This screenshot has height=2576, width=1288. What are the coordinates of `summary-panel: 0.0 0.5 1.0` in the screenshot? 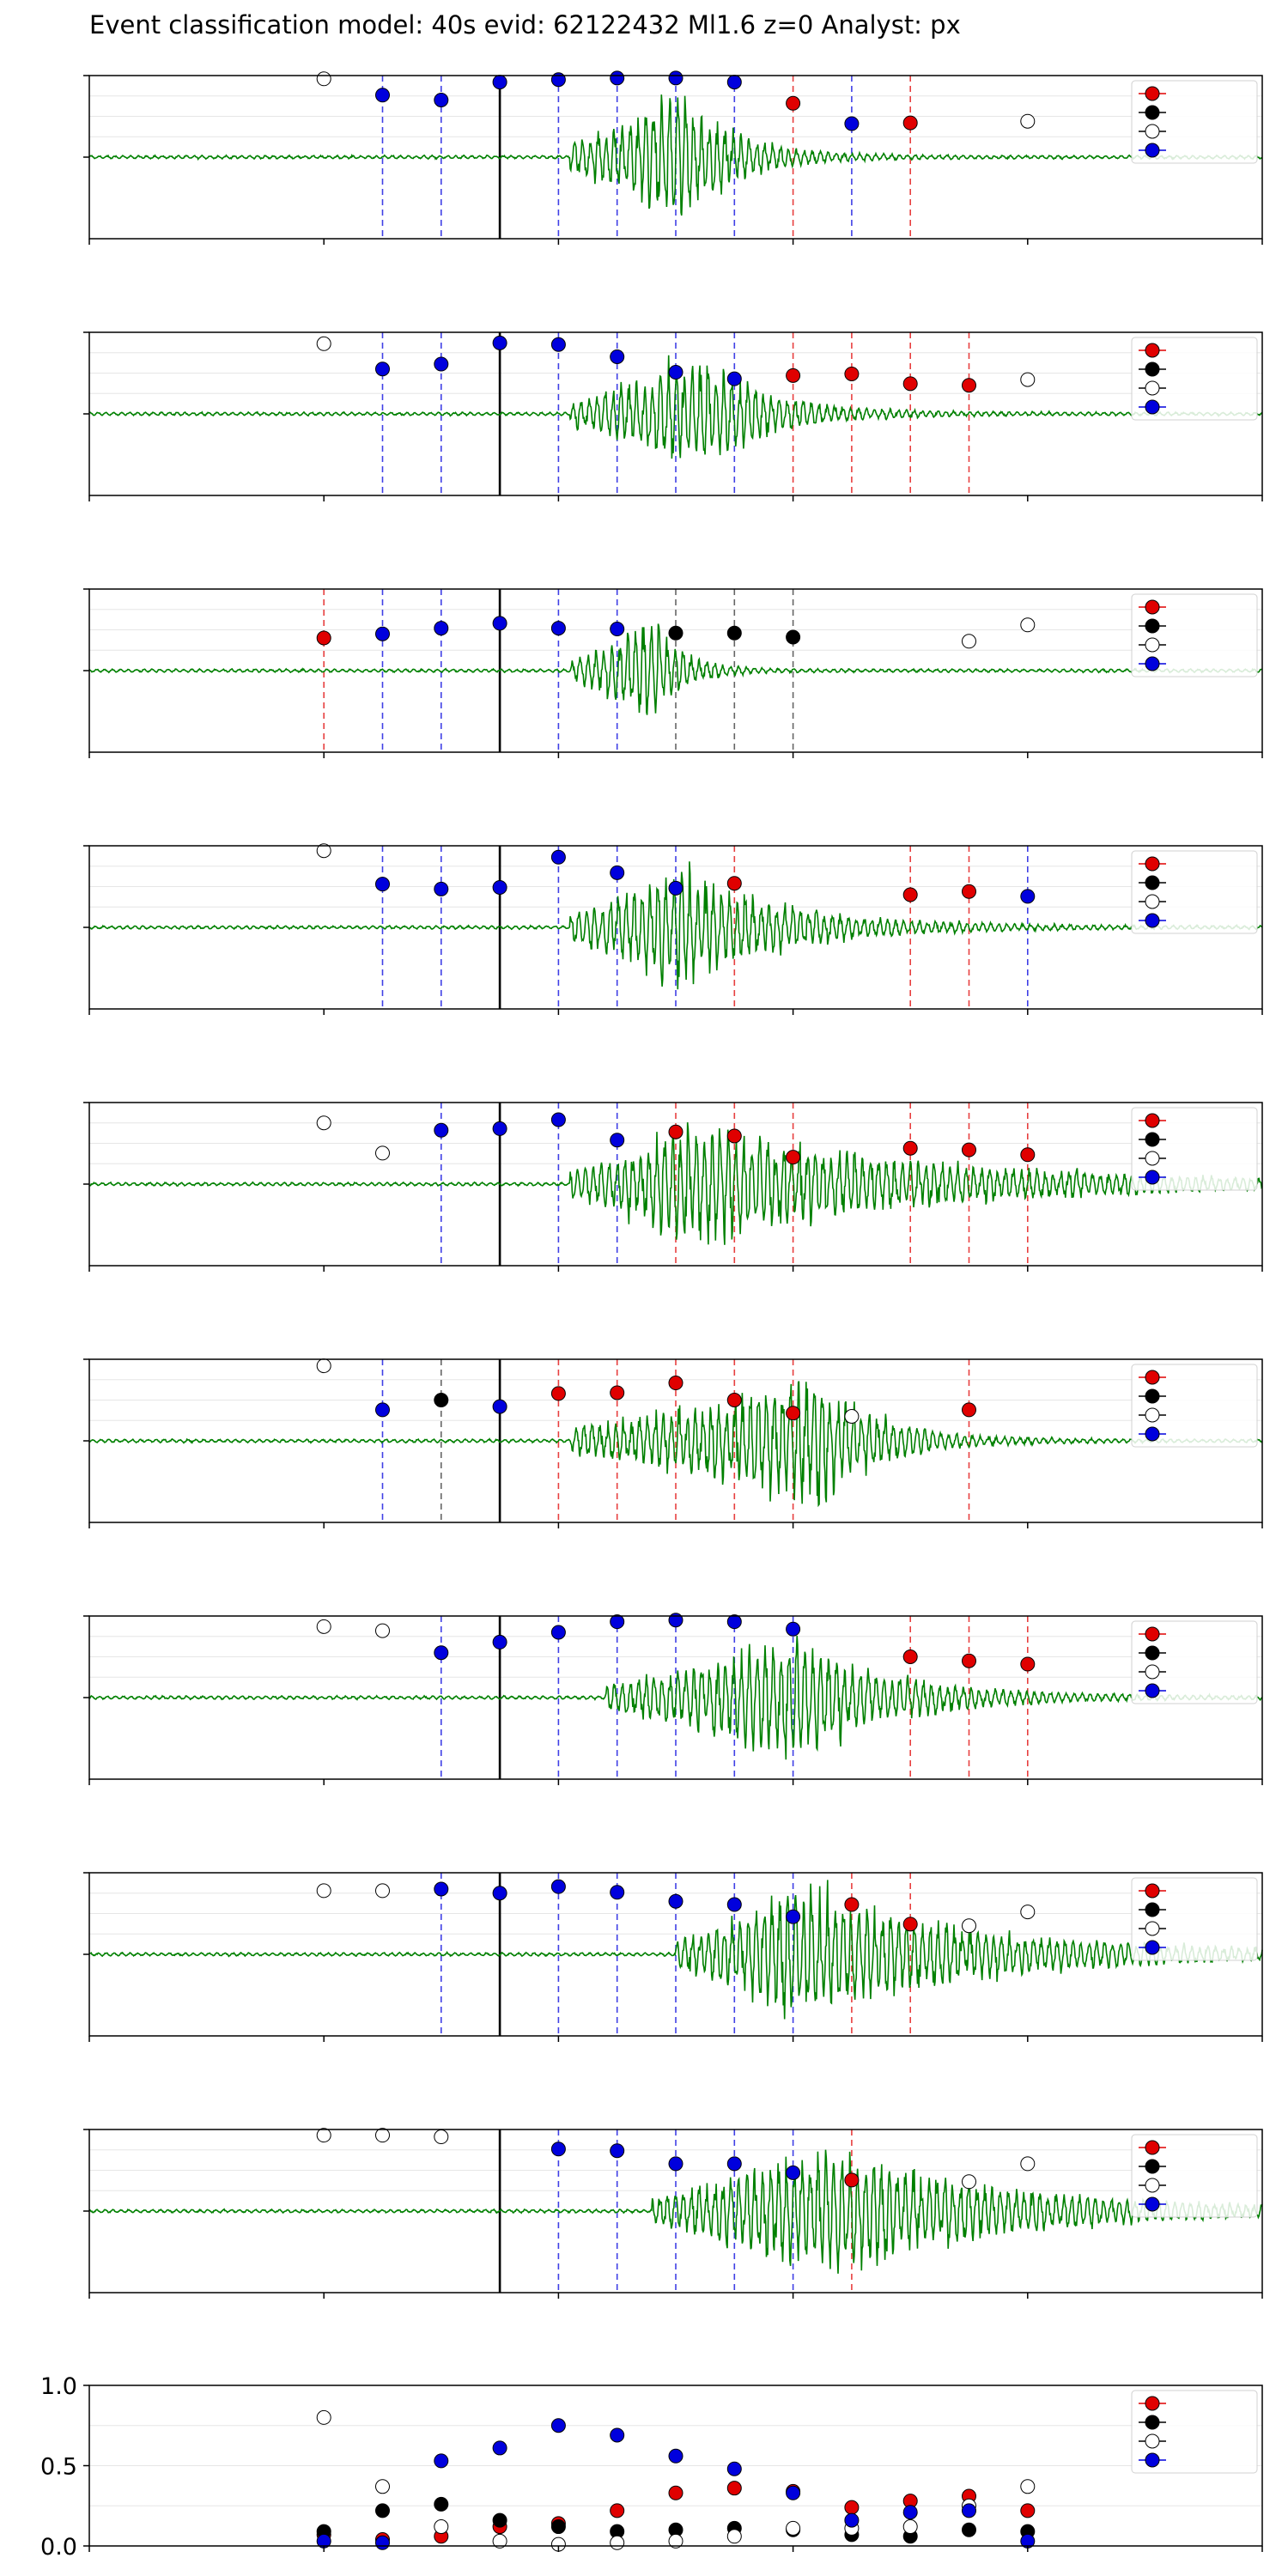 It's located at (651, 2467).